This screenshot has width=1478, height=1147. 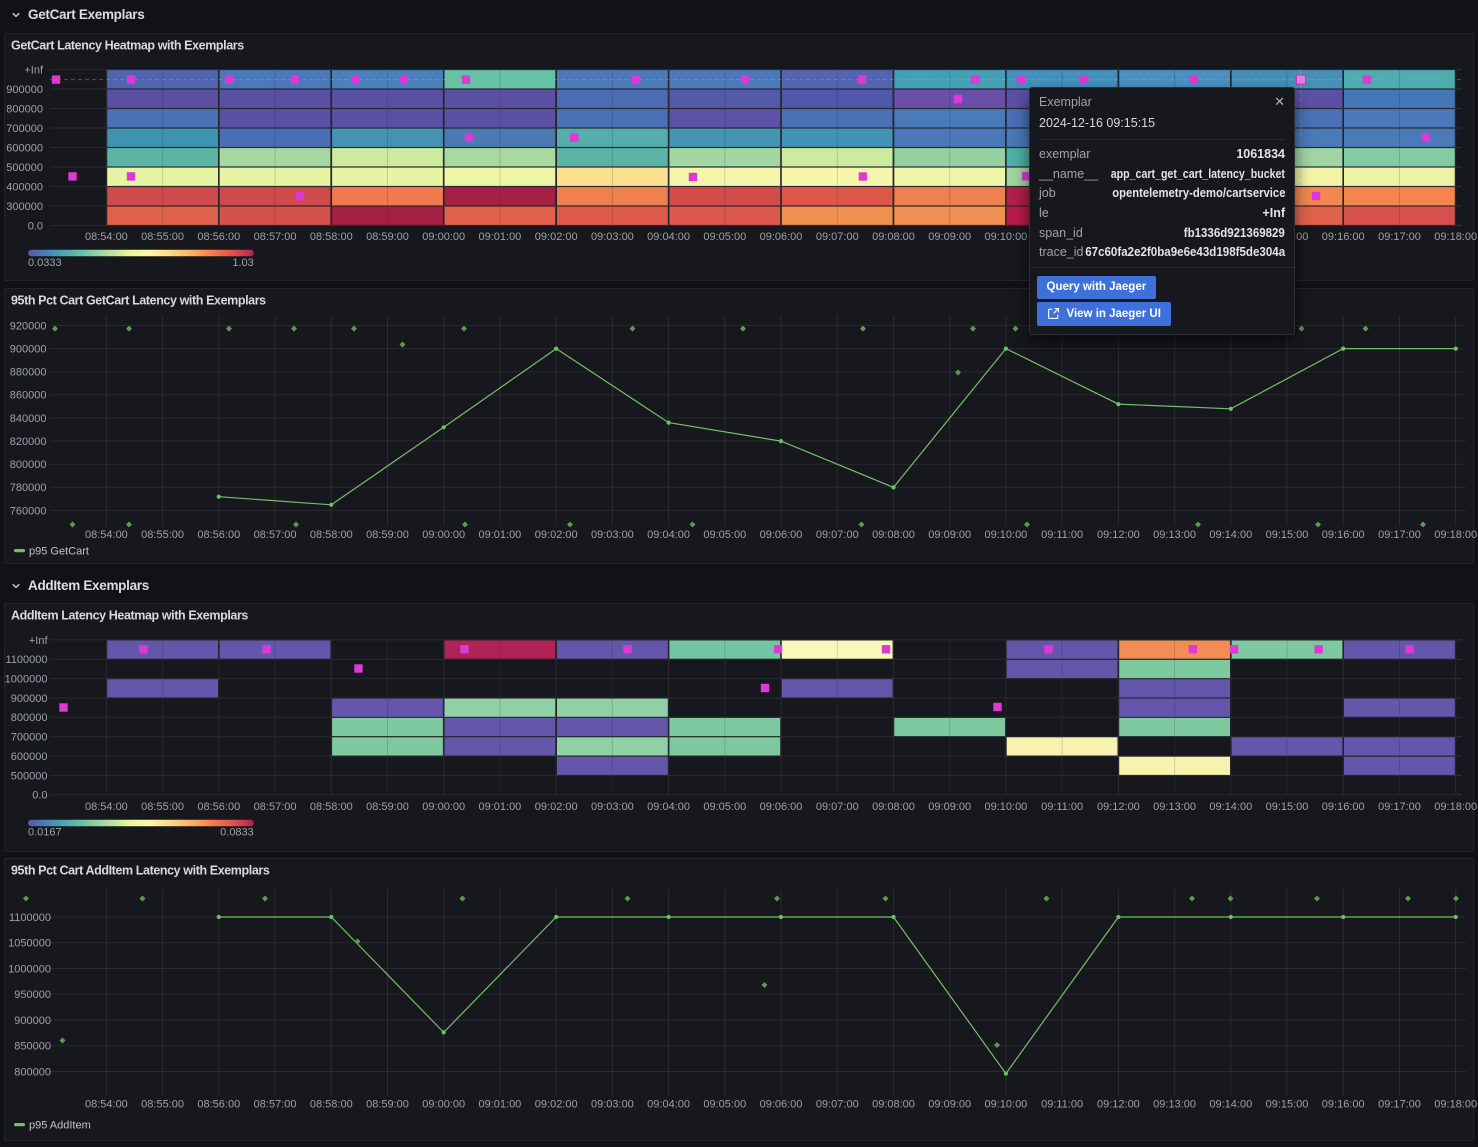 What do you see at coordinates (24, 168) in the screenshot?
I see `svg-text: 500000` at bounding box center [24, 168].